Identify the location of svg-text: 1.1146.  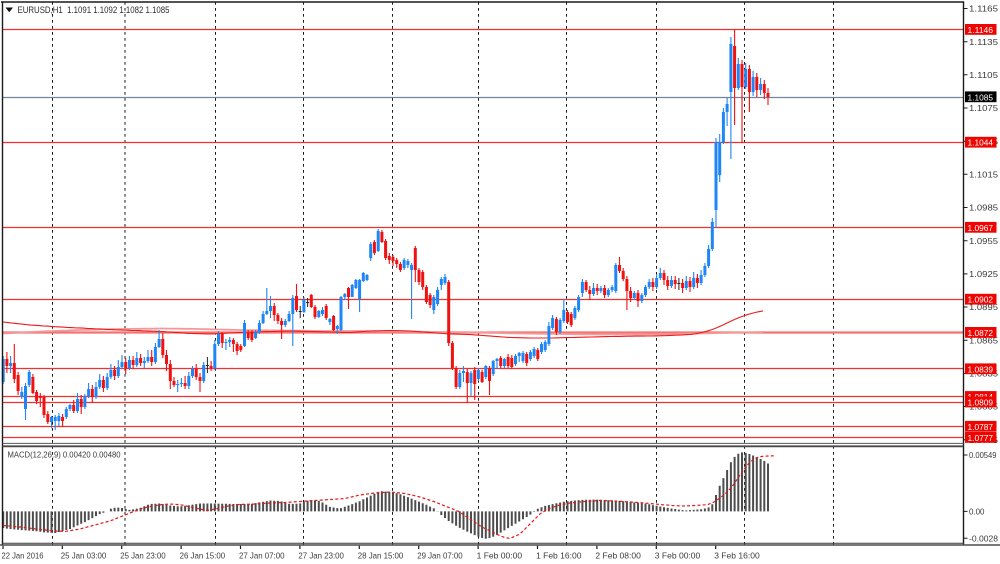
(981, 30).